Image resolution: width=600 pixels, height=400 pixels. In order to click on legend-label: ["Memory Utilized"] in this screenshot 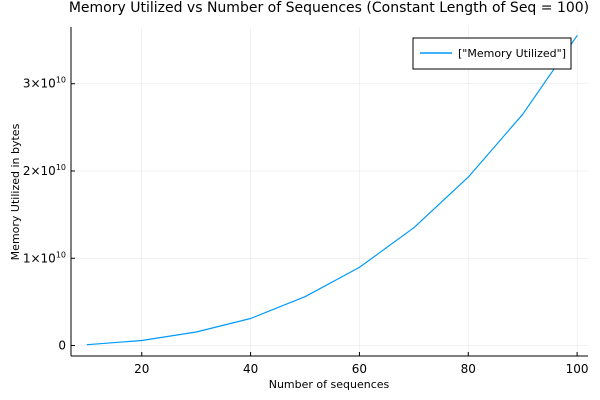, I will do `click(512, 53)`.